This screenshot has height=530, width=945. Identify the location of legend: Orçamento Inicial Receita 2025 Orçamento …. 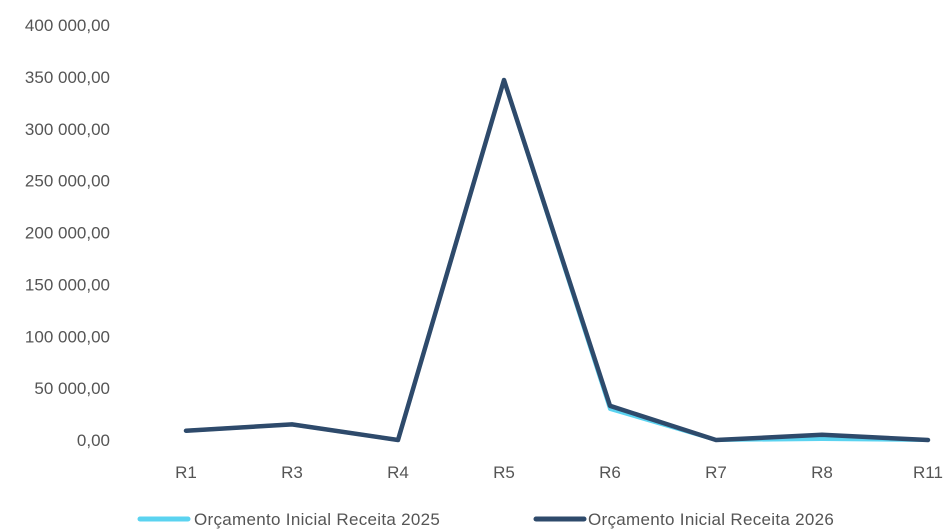
(485, 519).